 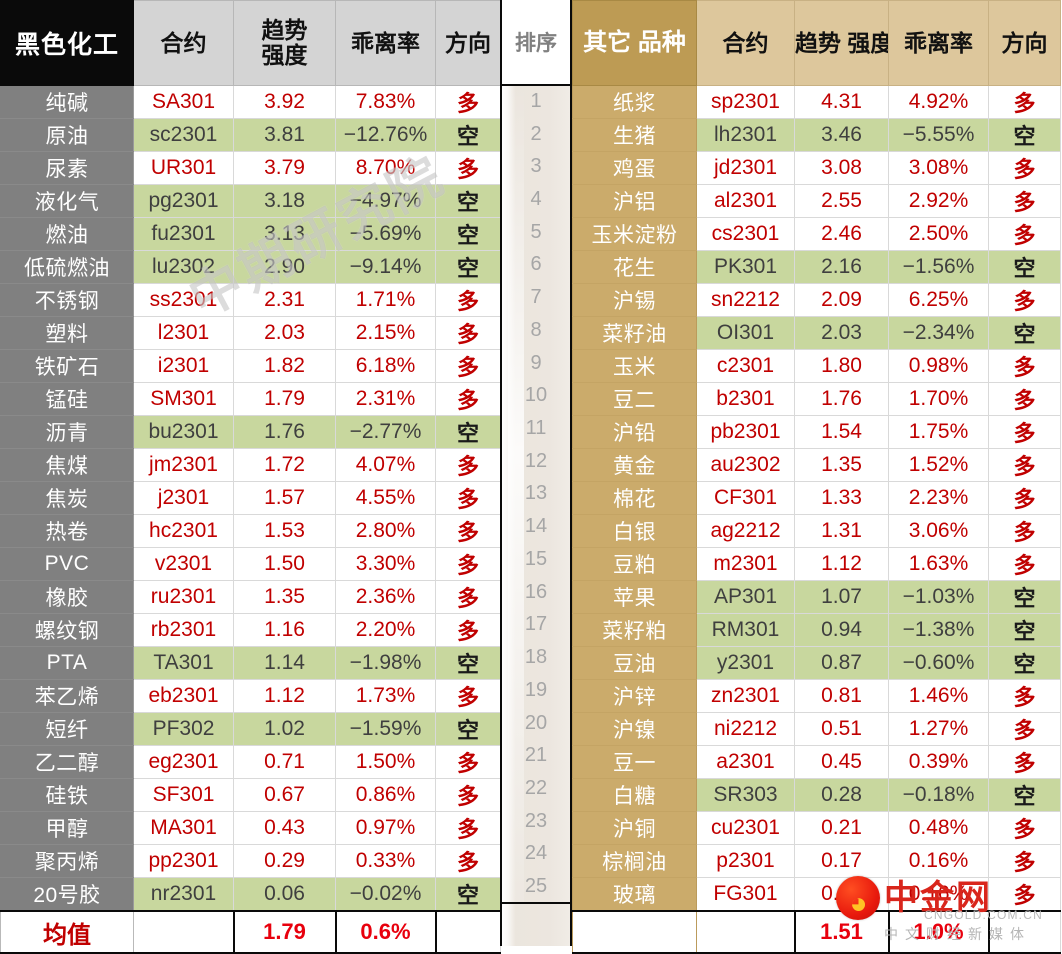 I want to click on contract-cell: ss2301, so click(x=183, y=300).